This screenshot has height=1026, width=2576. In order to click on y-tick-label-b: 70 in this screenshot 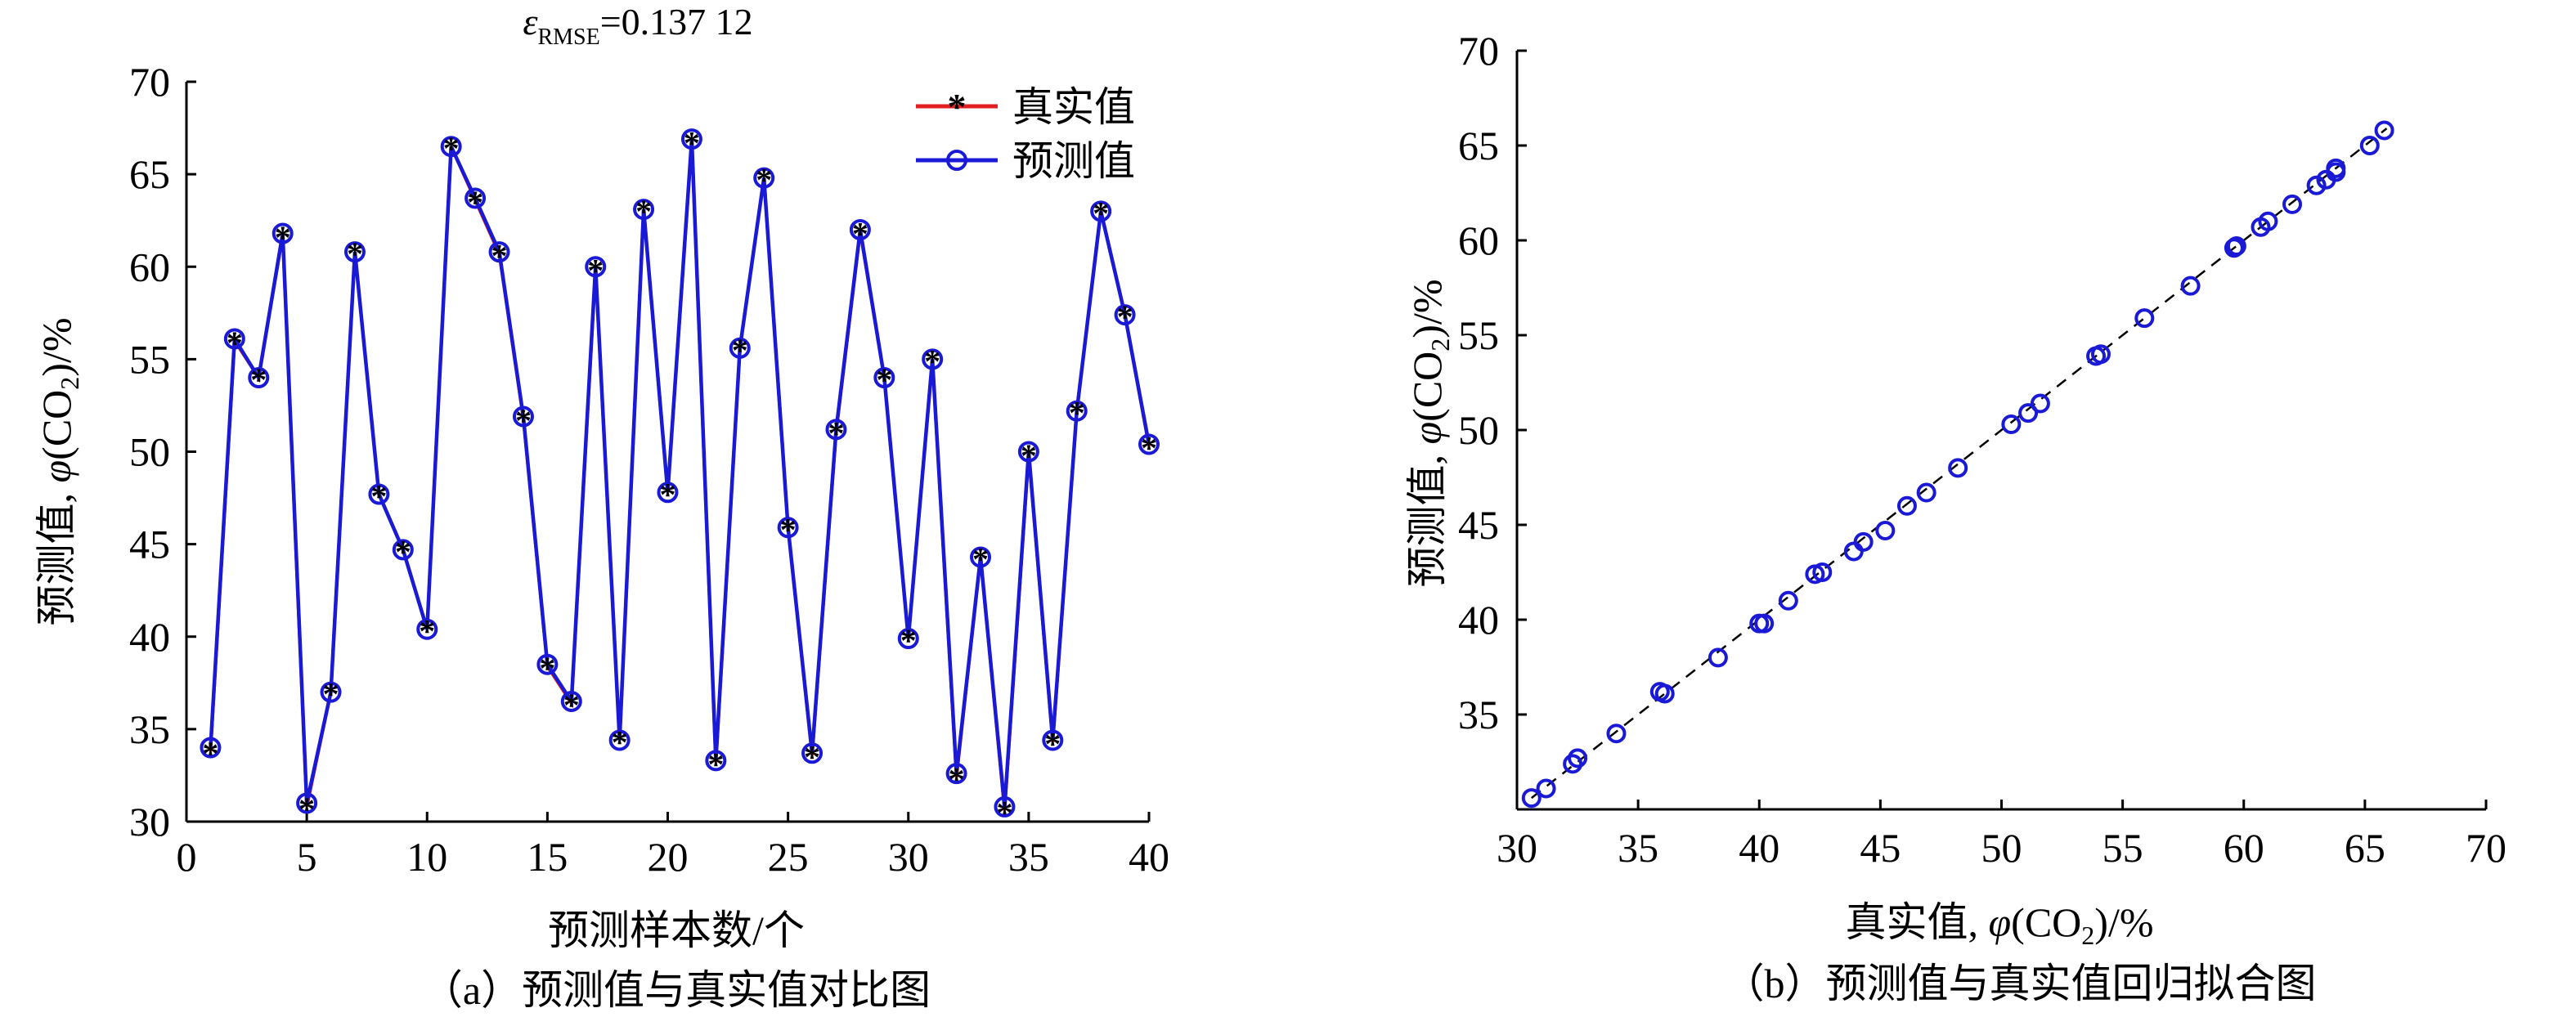, I will do `click(1479, 51)`.